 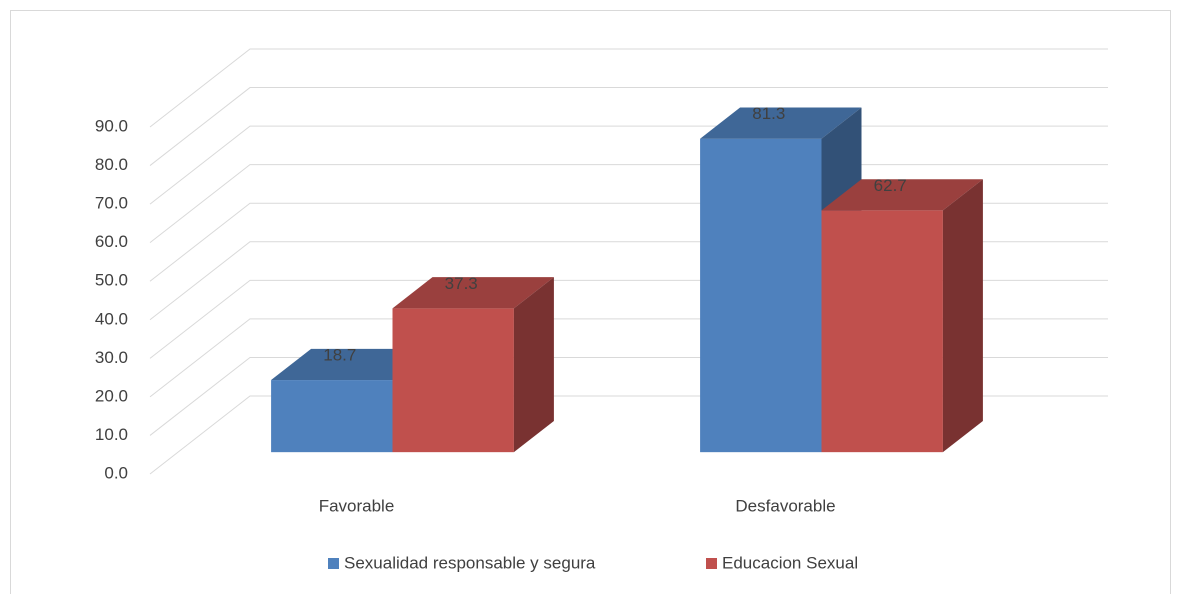 What do you see at coordinates (111, 357) in the screenshot?
I see `y-tick-label: 30.0` at bounding box center [111, 357].